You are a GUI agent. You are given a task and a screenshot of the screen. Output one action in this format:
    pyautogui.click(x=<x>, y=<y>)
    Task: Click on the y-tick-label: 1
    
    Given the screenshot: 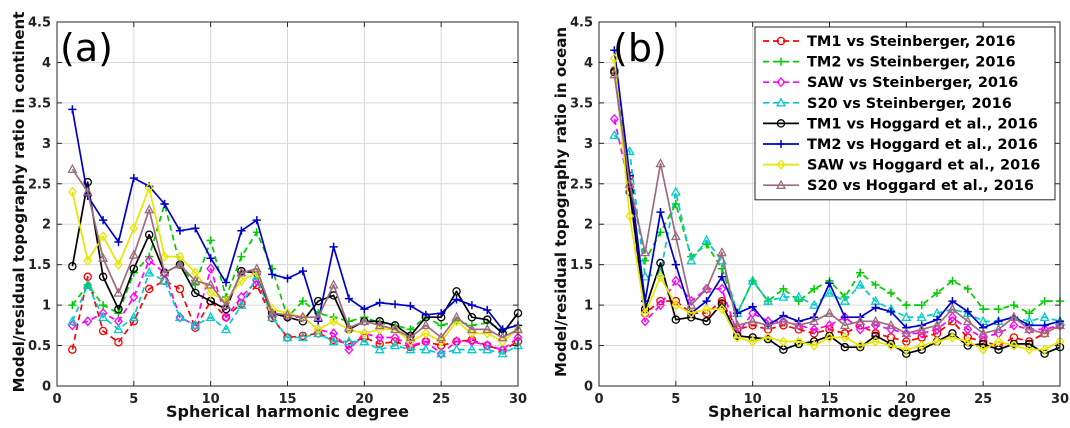 What is the action you would take?
    pyautogui.click(x=46, y=306)
    